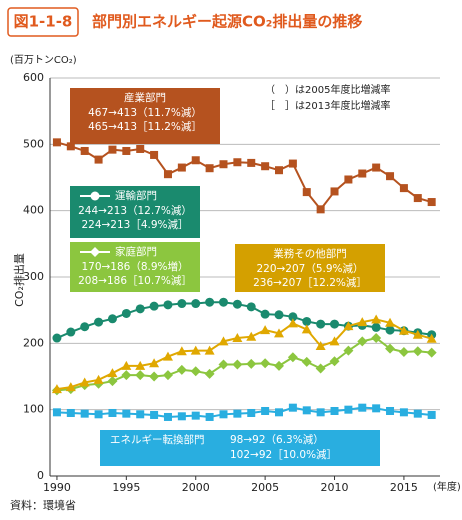 This screenshot has width=462, height=520. What do you see at coordinates (157, 439) in the screenshot?
I see `legend-label: エネルギー転換部門` at bounding box center [157, 439].